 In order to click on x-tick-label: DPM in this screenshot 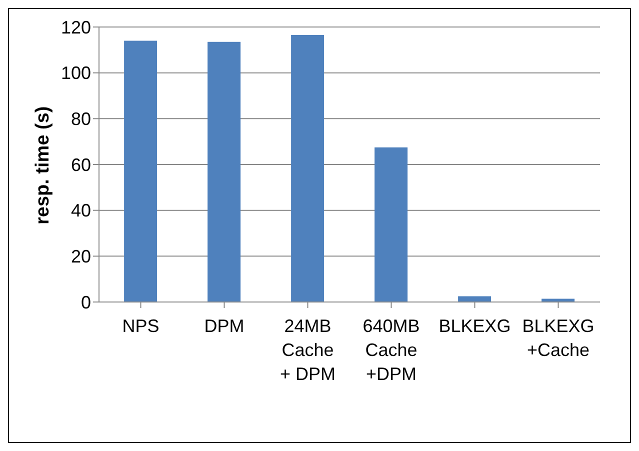, I will do `click(224, 326)`.